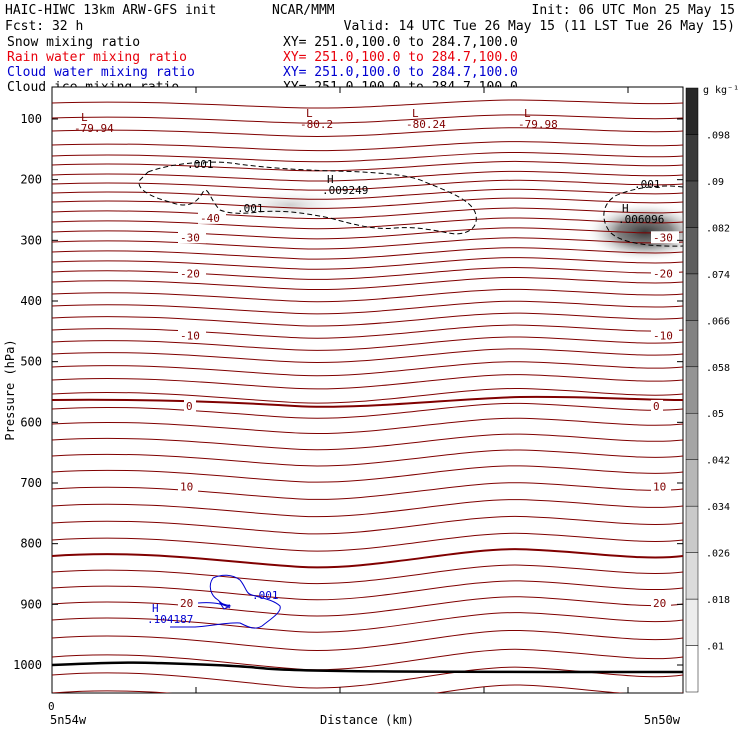  I want to click on terrain-line, so click(367, 667).